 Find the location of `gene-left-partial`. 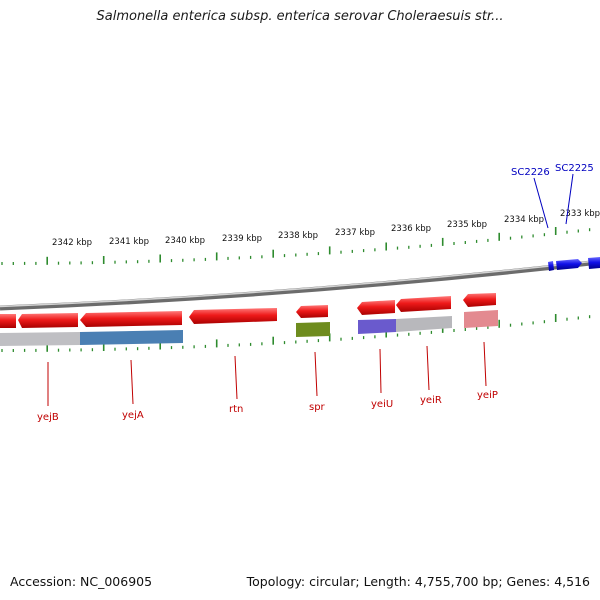

gene-left-partial is located at coordinates (8, 321).